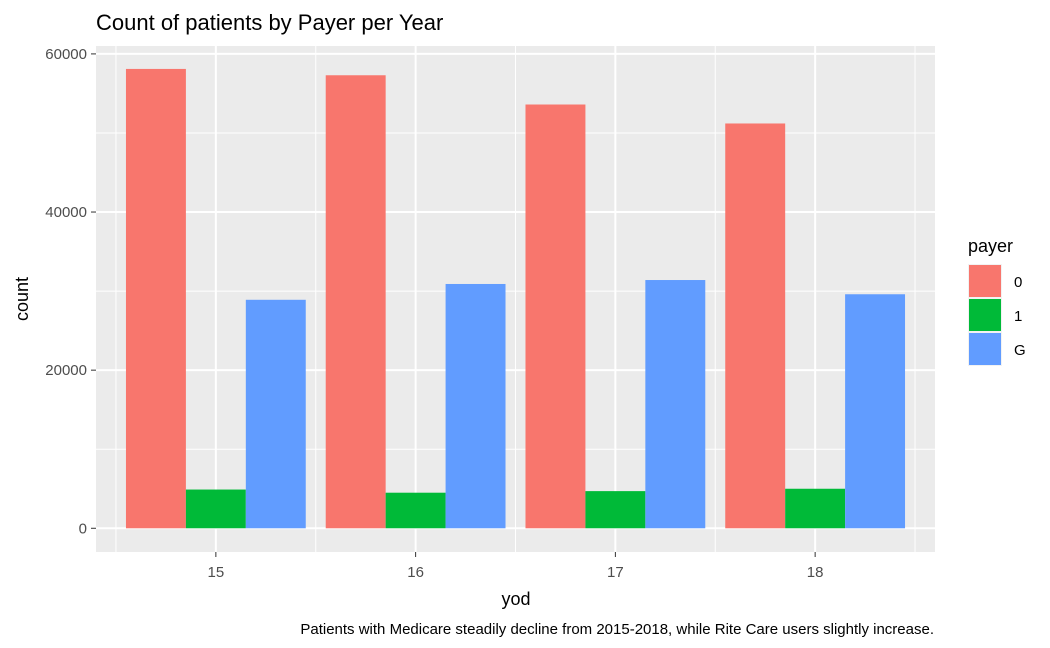  What do you see at coordinates (269, 22) in the screenshot?
I see `chart-title: Count of patients by Payer per Year` at bounding box center [269, 22].